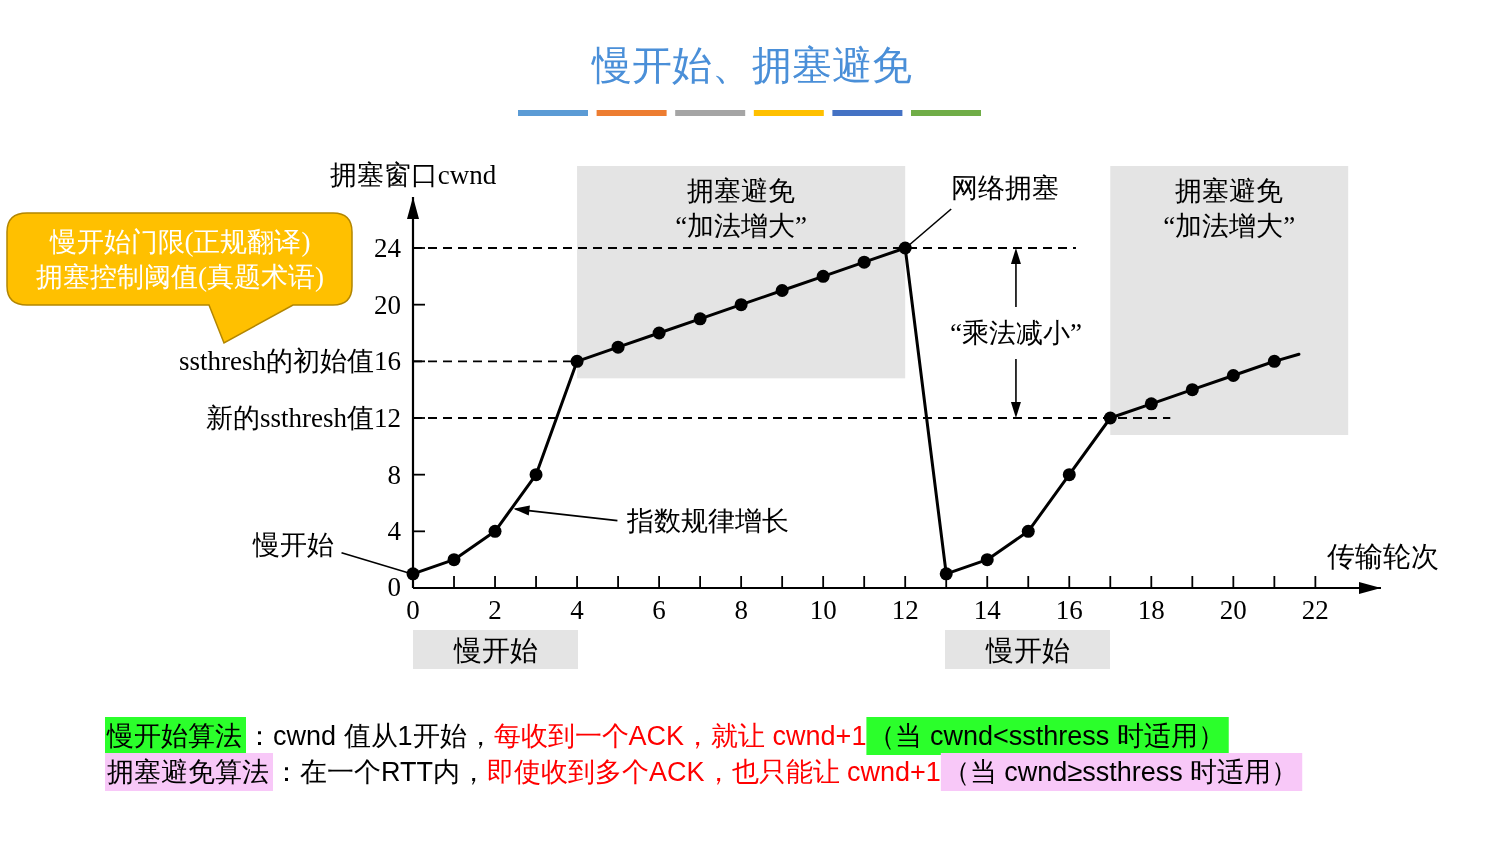  I want to click on x-tick-label: 12, so click(905, 610).